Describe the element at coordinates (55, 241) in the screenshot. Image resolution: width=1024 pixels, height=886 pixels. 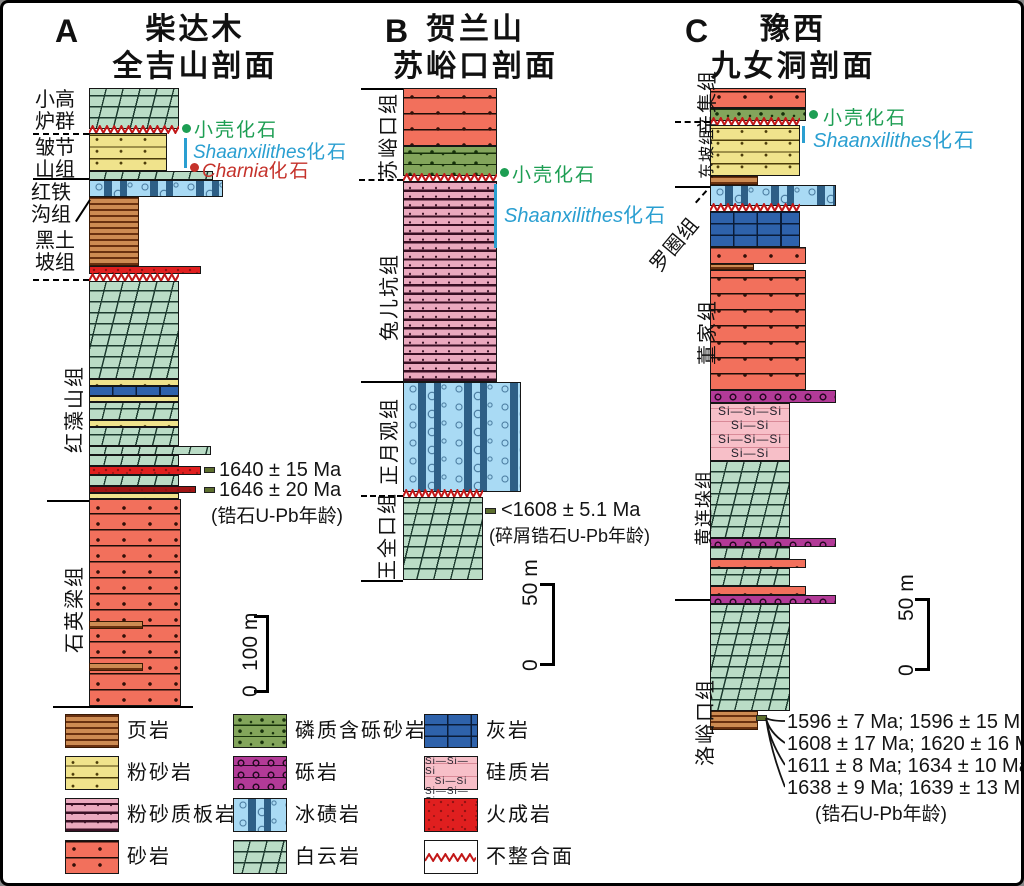
I see `label-row: 黑土` at that location.